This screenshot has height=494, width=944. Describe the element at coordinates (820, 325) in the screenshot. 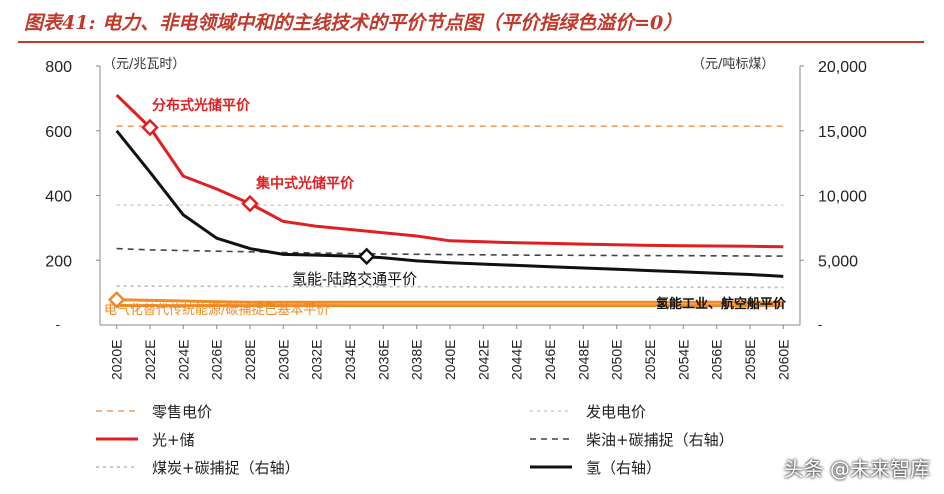

I see `right-axis-dash: -` at that location.